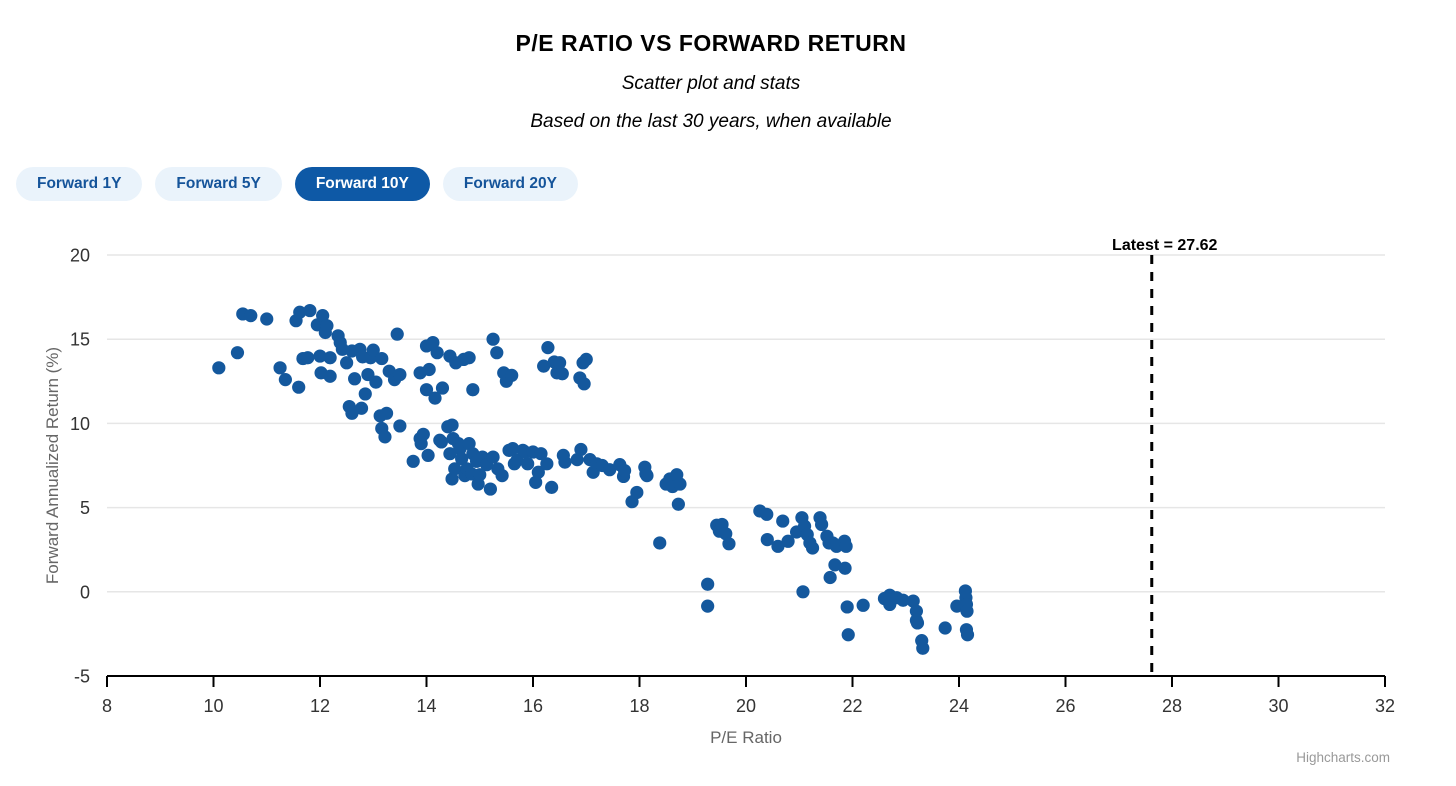 The height and width of the screenshot is (786, 1456). I want to click on button-forward-1y: Forward 1Y, so click(79, 184).